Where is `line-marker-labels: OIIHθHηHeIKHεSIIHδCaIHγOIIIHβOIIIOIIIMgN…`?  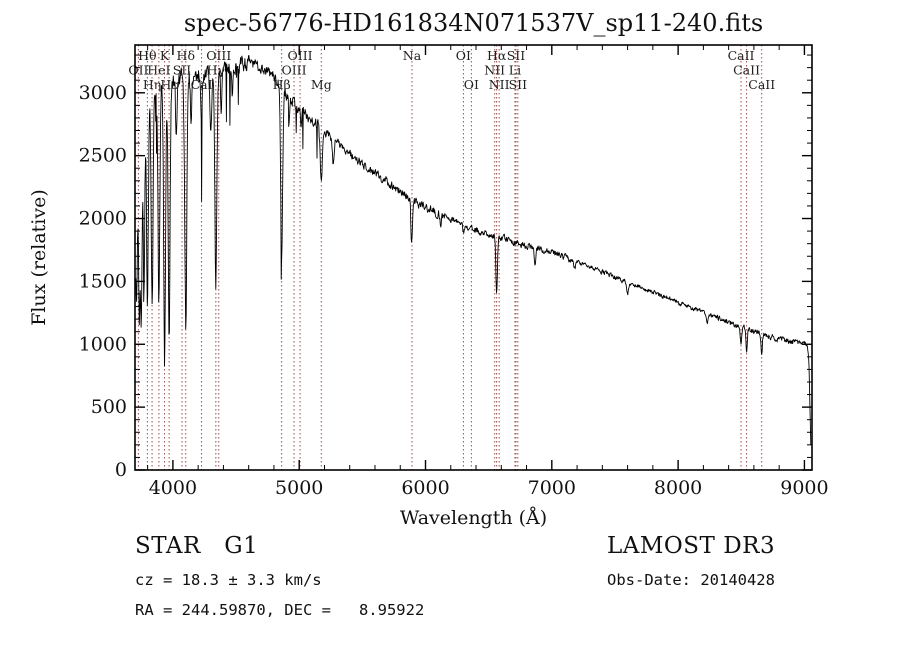 line-marker-labels: OIIHθHηHeIKHεSIIHδCaIHγOIIIHβOIIIOIIIMgN… is located at coordinates (451, 70).